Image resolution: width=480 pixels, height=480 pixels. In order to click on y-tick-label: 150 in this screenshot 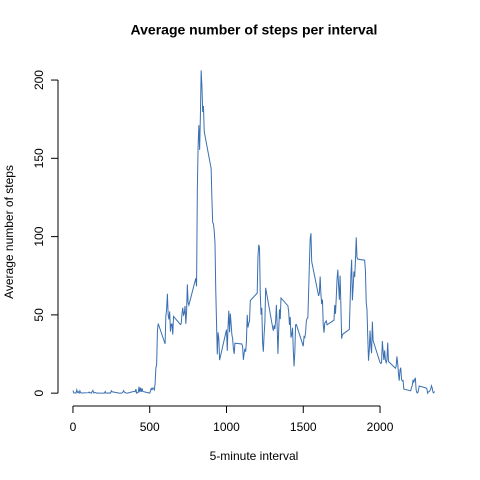, I will do `click(39, 158)`.